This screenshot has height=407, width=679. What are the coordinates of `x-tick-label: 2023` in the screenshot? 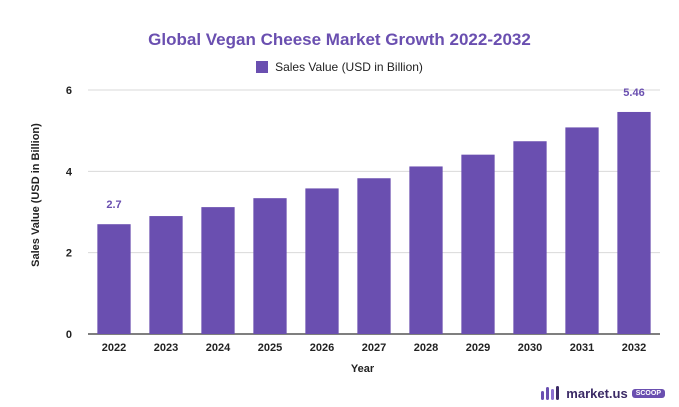 It's located at (166, 348).